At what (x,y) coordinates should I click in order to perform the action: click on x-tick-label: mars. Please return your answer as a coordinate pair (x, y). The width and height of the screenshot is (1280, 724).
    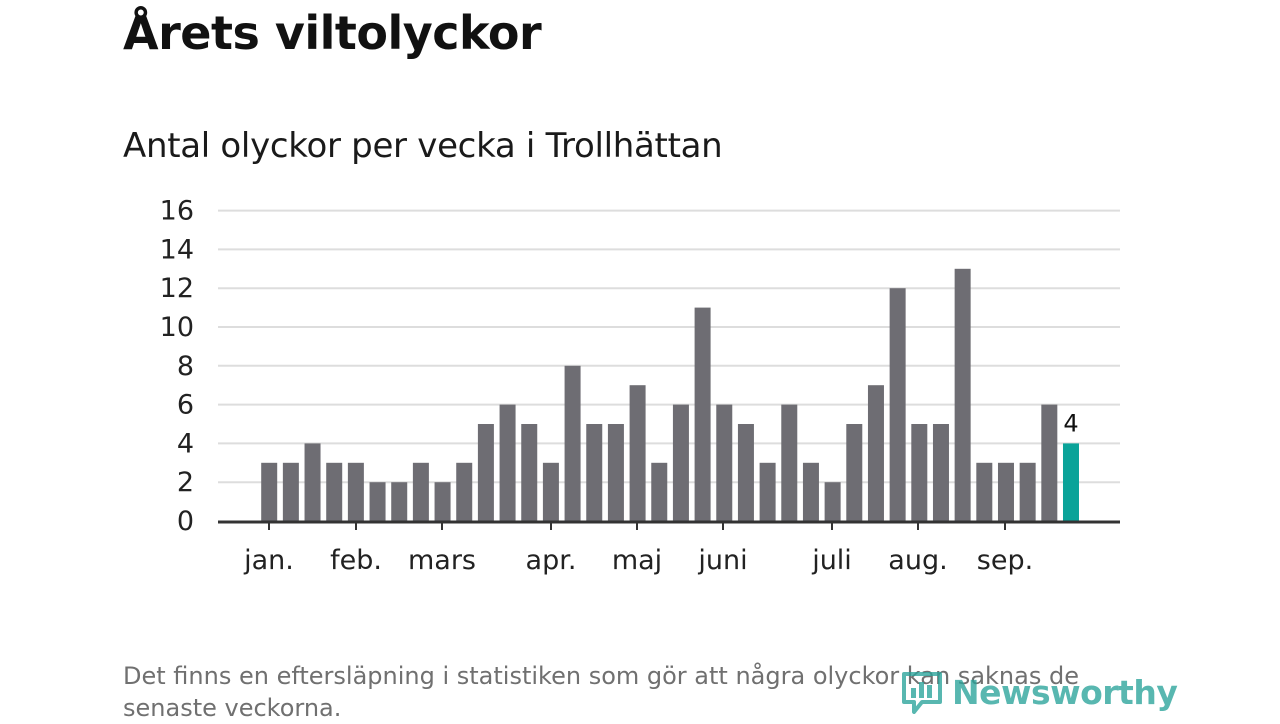
    Looking at the image, I should click on (442, 560).